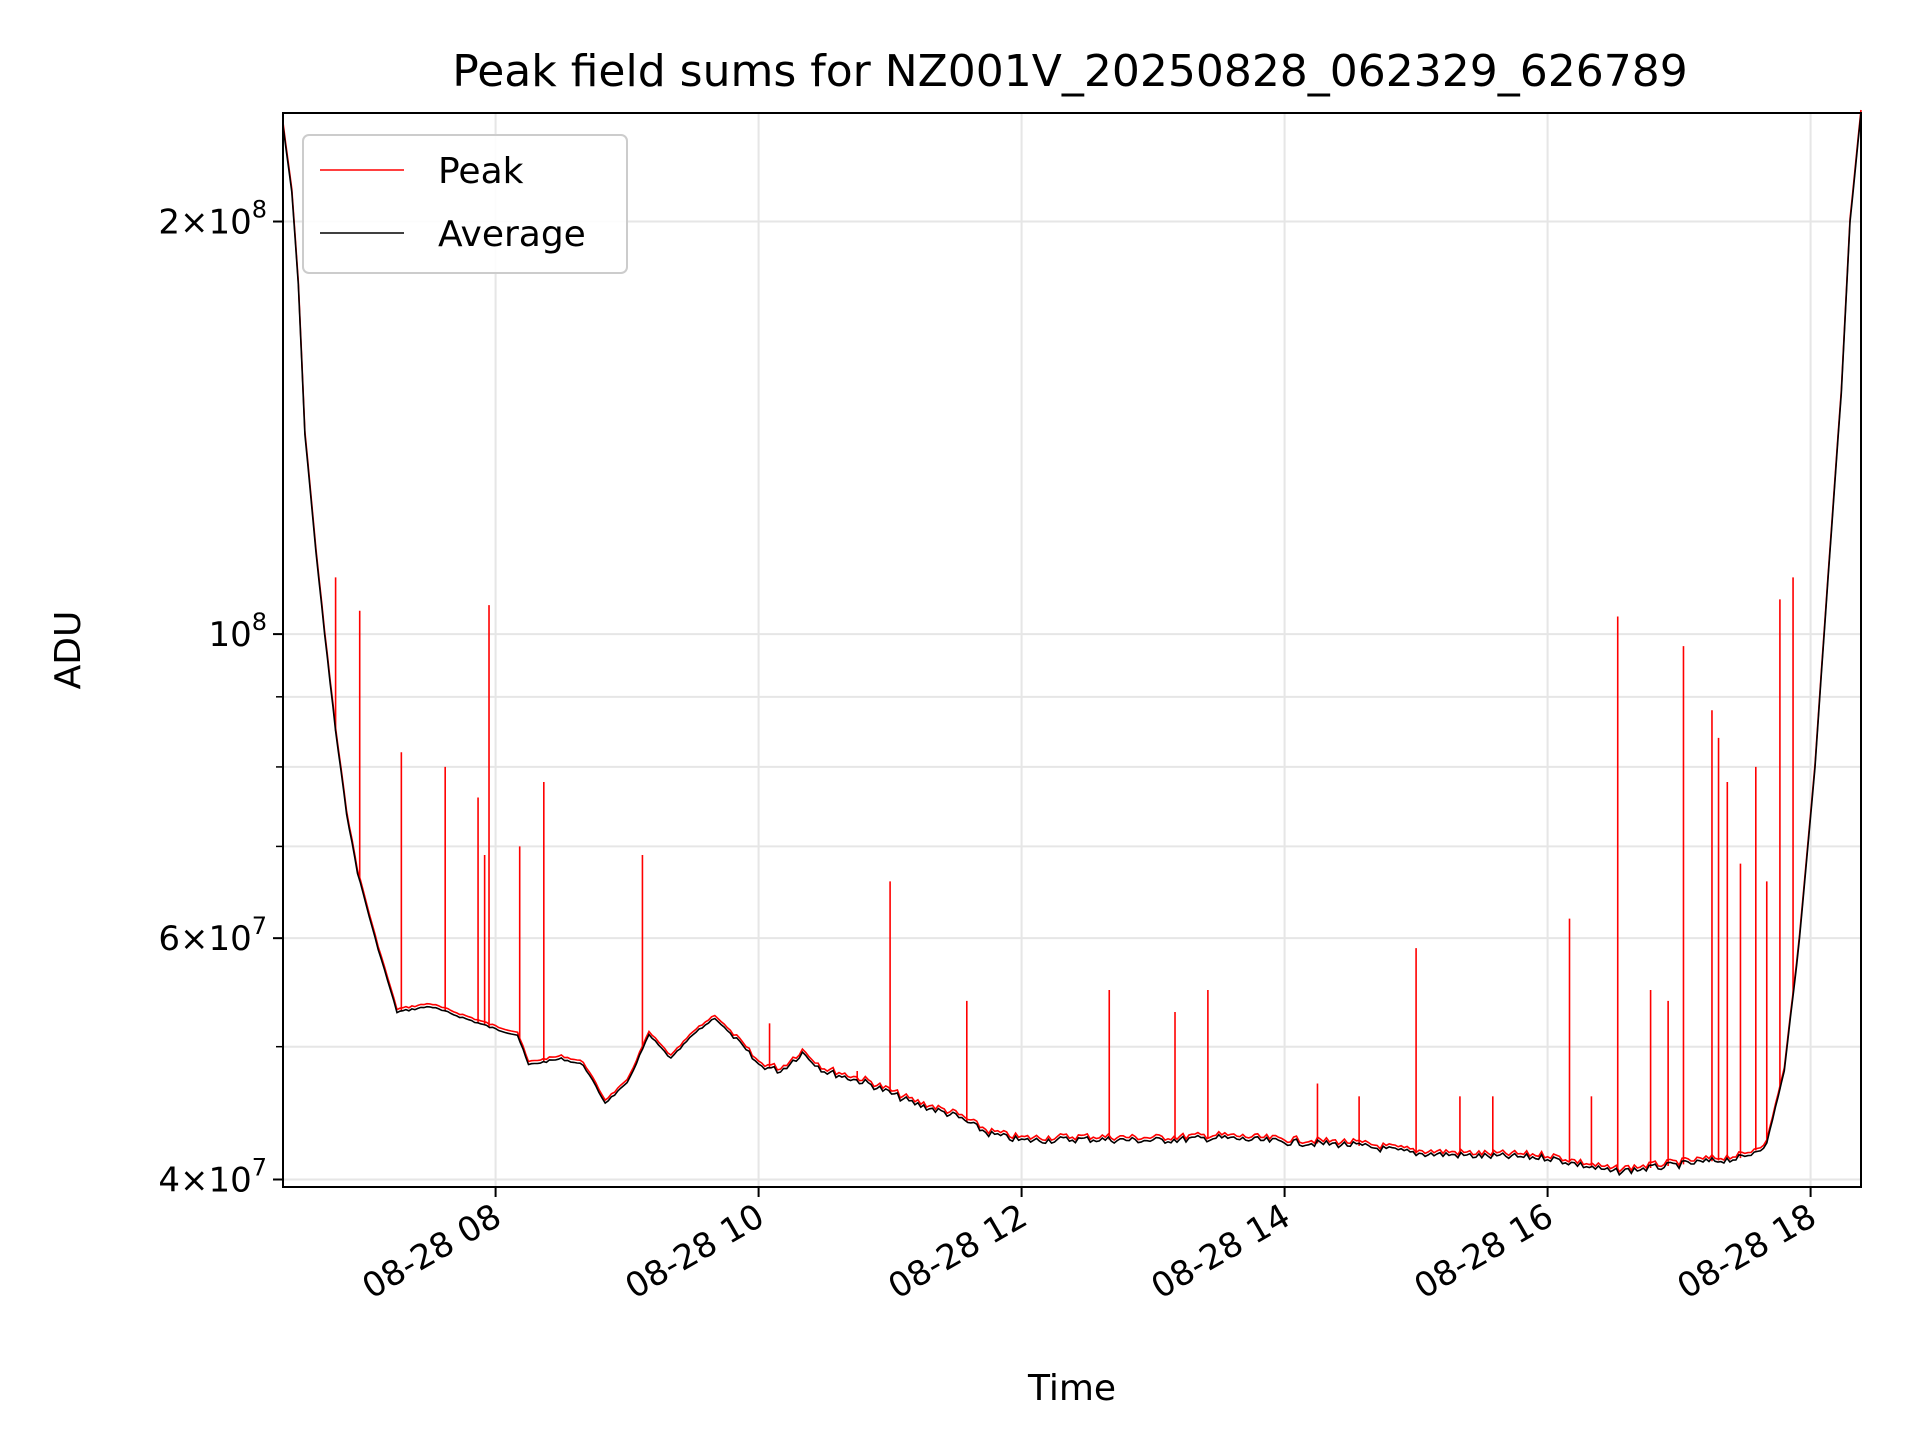 This screenshot has height=1440, width=1920. Describe the element at coordinates (220, 698) in the screenshot. I see `y-axis-ticks: 4×107 6×107 108 2×108` at that location.